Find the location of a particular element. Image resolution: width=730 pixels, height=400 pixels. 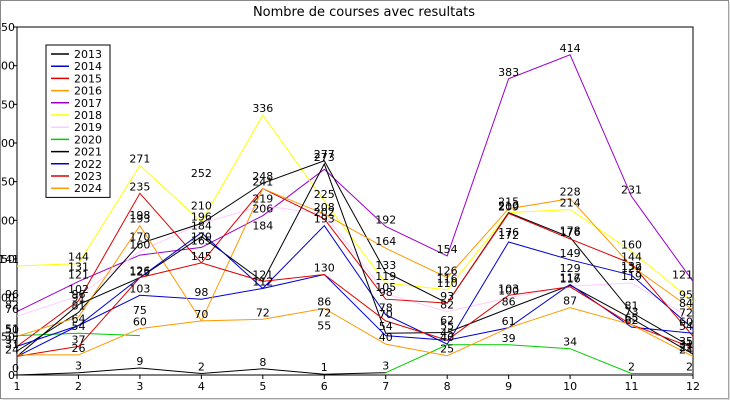

data-label: 31 is located at coordinates (12, 344).